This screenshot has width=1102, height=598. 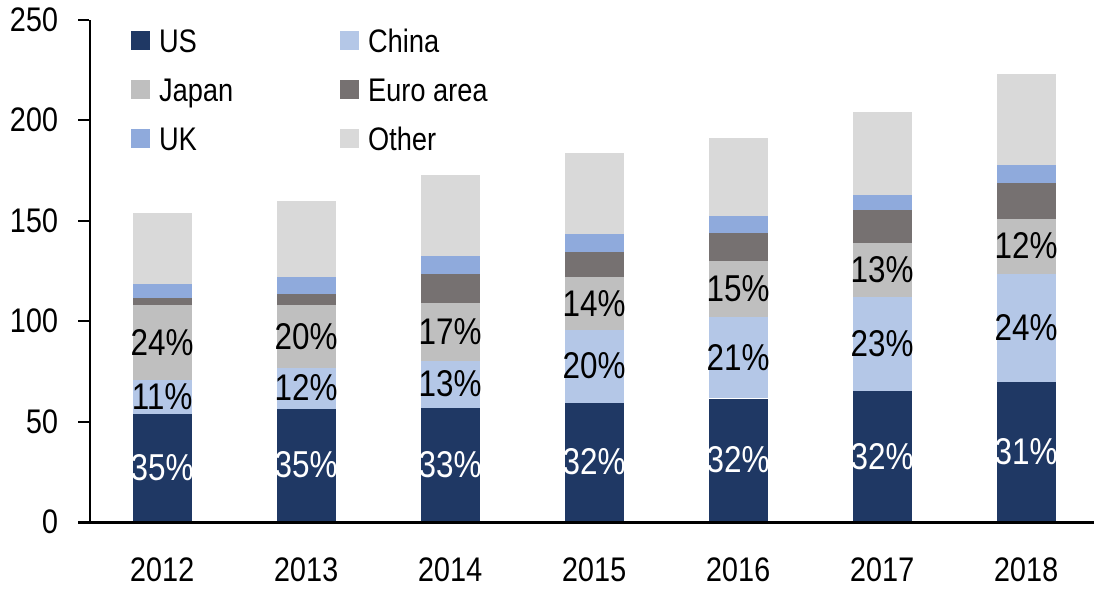 I want to click on bar-2013-segment-uk, so click(x=306, y=286).